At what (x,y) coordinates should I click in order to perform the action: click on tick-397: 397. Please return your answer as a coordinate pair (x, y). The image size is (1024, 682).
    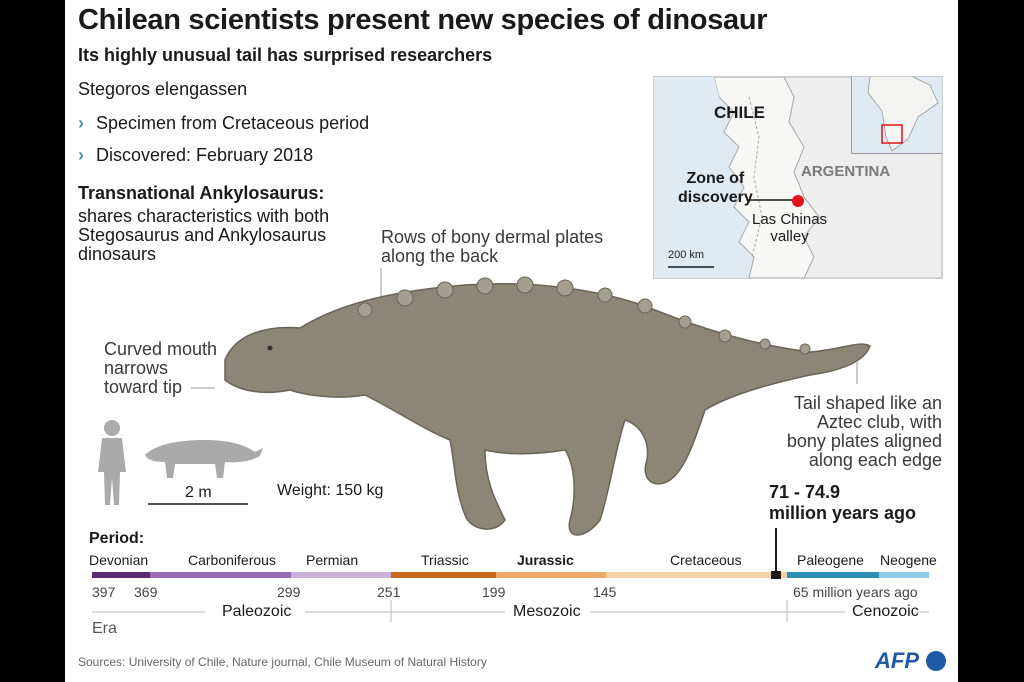
    Looking at the image, I should click on (104, 592).